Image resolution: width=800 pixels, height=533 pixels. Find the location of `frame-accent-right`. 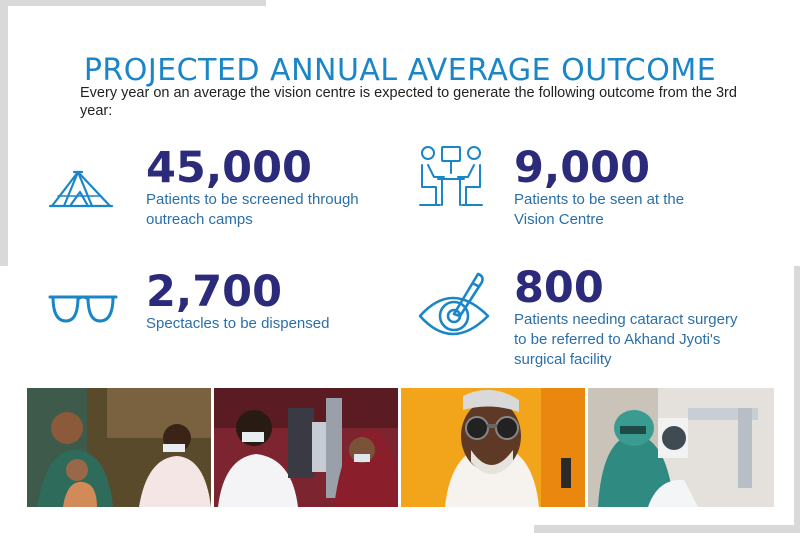

frame-accent-right is located at coordinates (797, 399).